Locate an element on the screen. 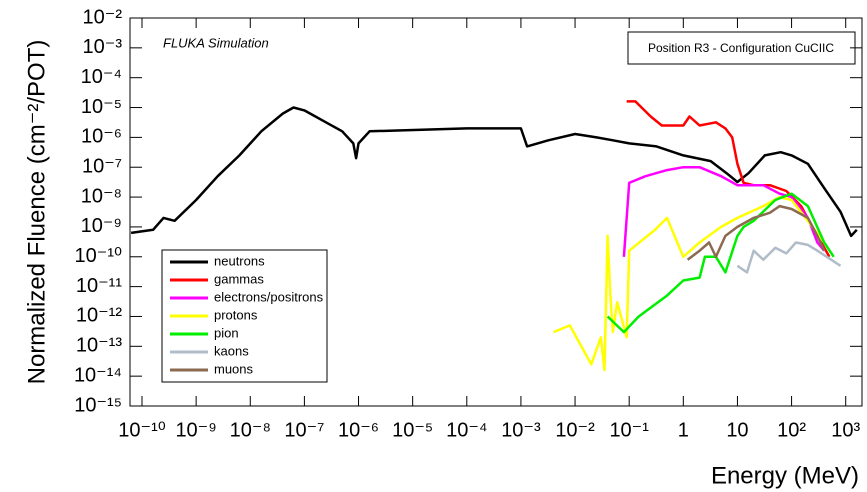  y-tick-label: 10⁻⁸ is located at coordinates (101, 196).